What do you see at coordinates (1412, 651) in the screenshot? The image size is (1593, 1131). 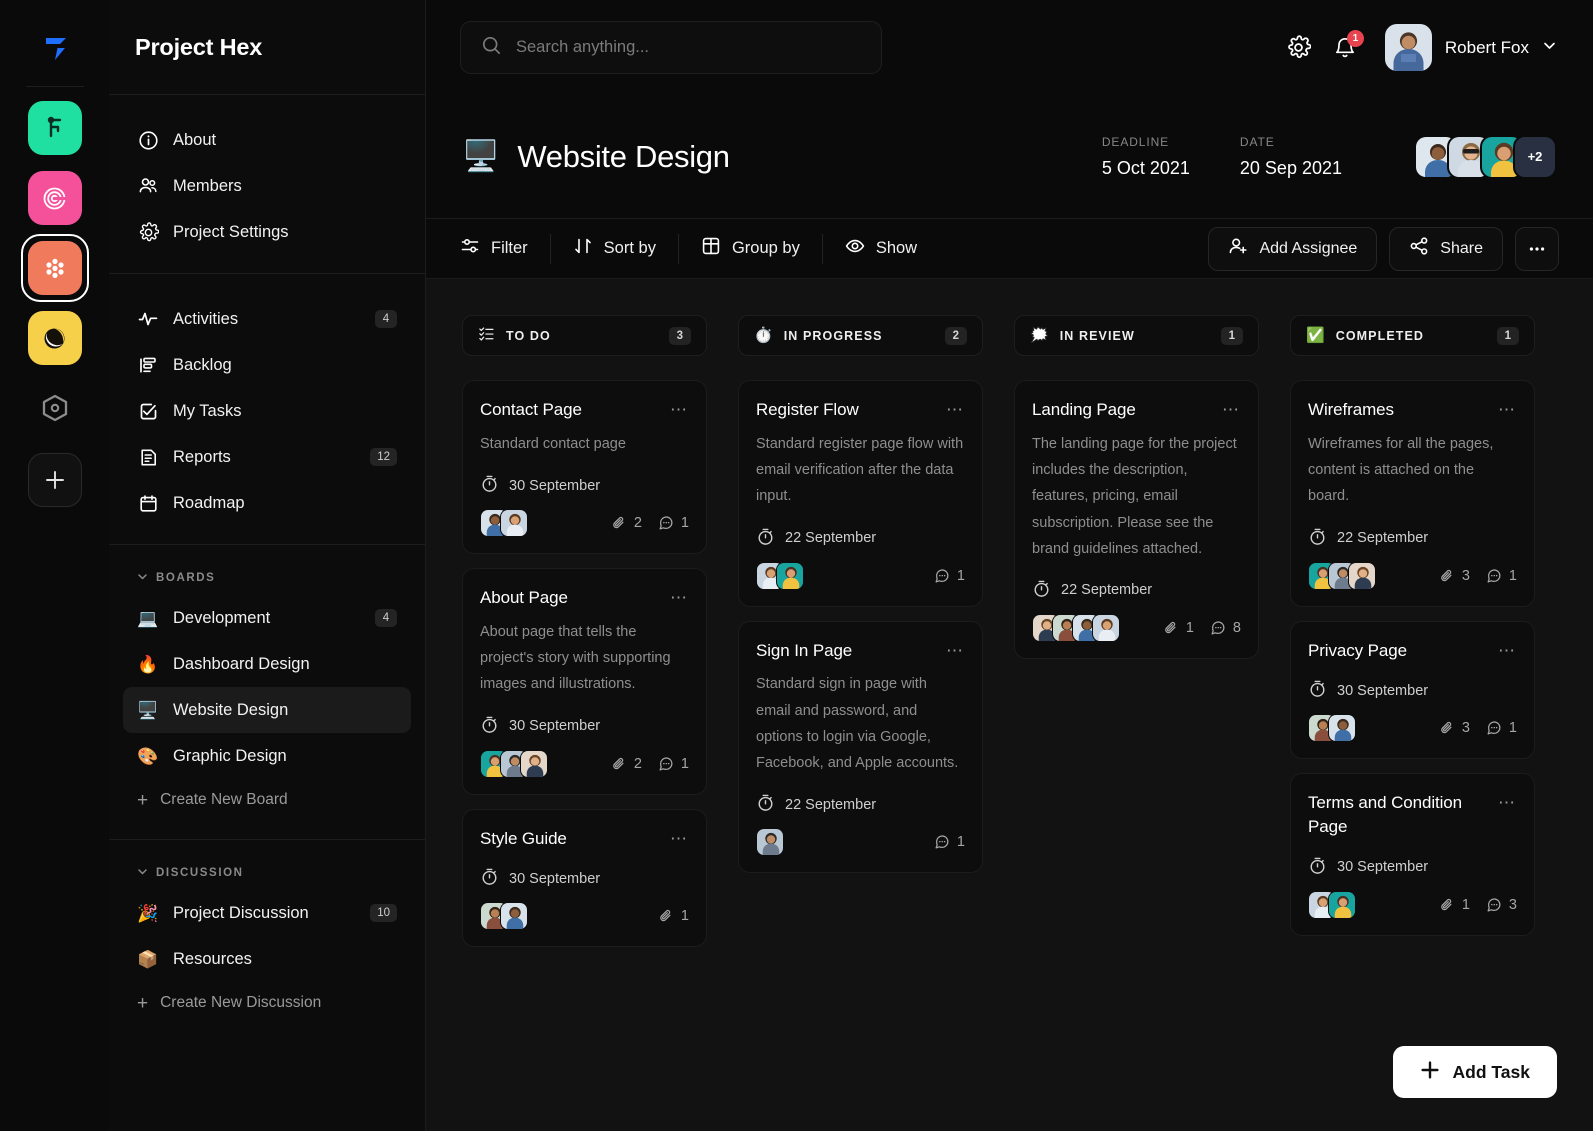 I see `card-header: Privacy Page ⋯` at bounding box center [1412, 651].